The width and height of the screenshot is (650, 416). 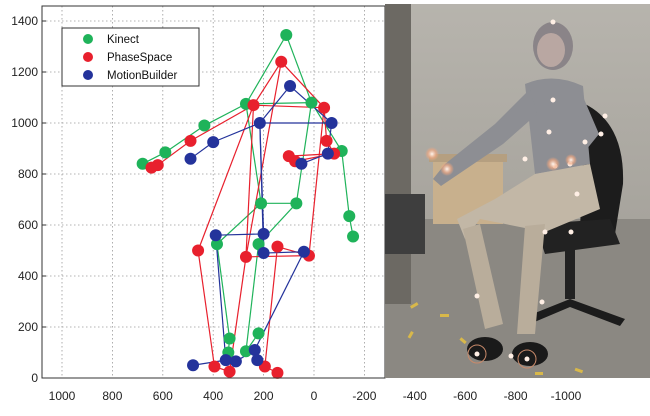 What do you see at coordinates (465, 396) in the screenshot?
I see `x-tick-label: -600` at bounding box center [465, 396].